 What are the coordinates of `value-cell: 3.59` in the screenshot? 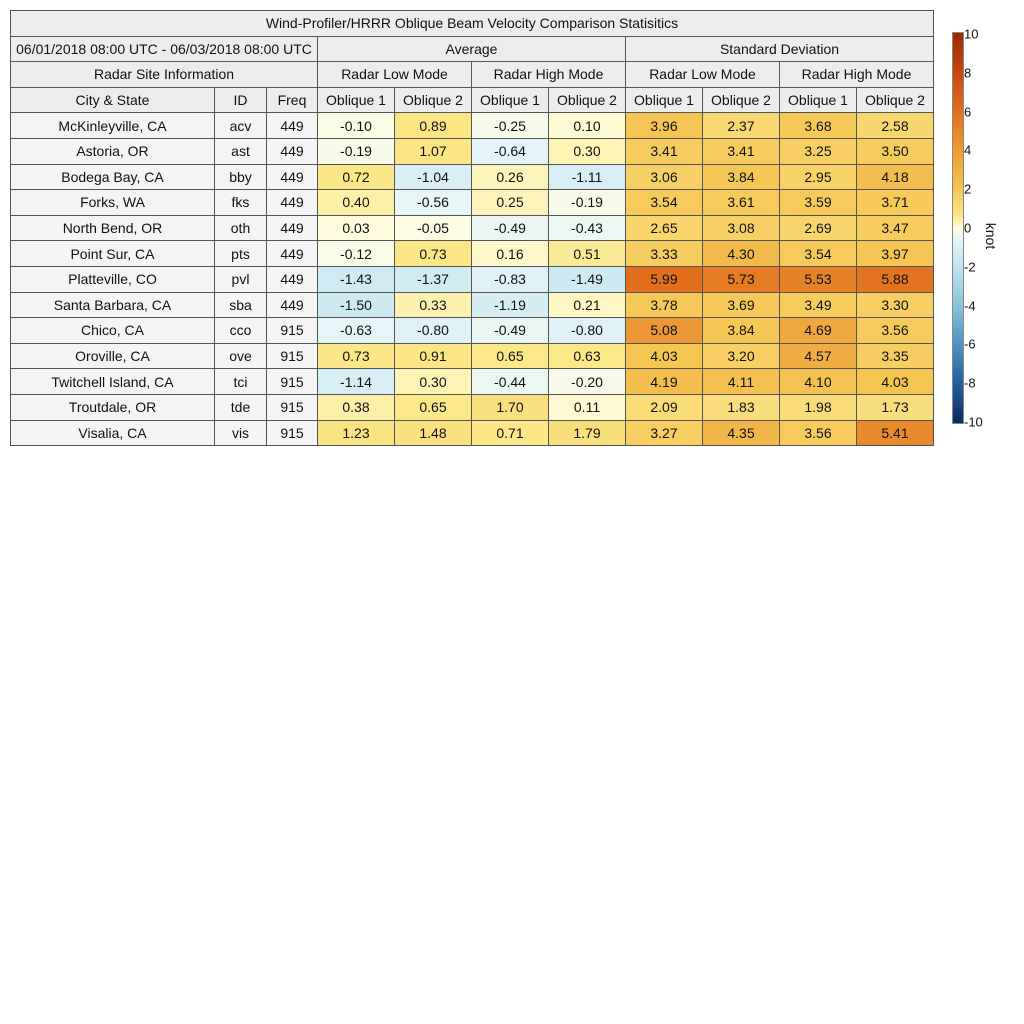 It's located at (818, 202).